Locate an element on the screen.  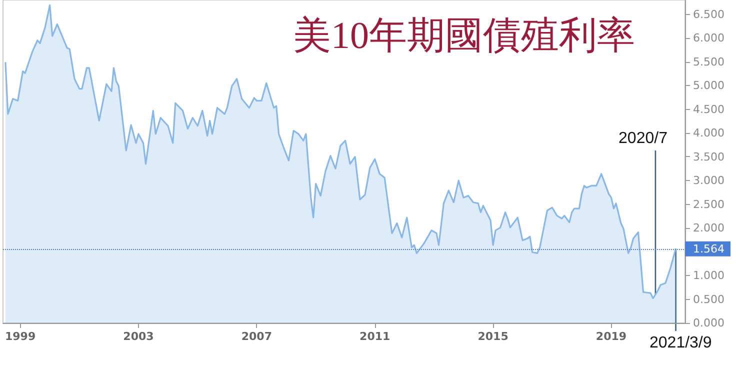
y-tick-label: 5.500 is located at coordinates (708, 61).